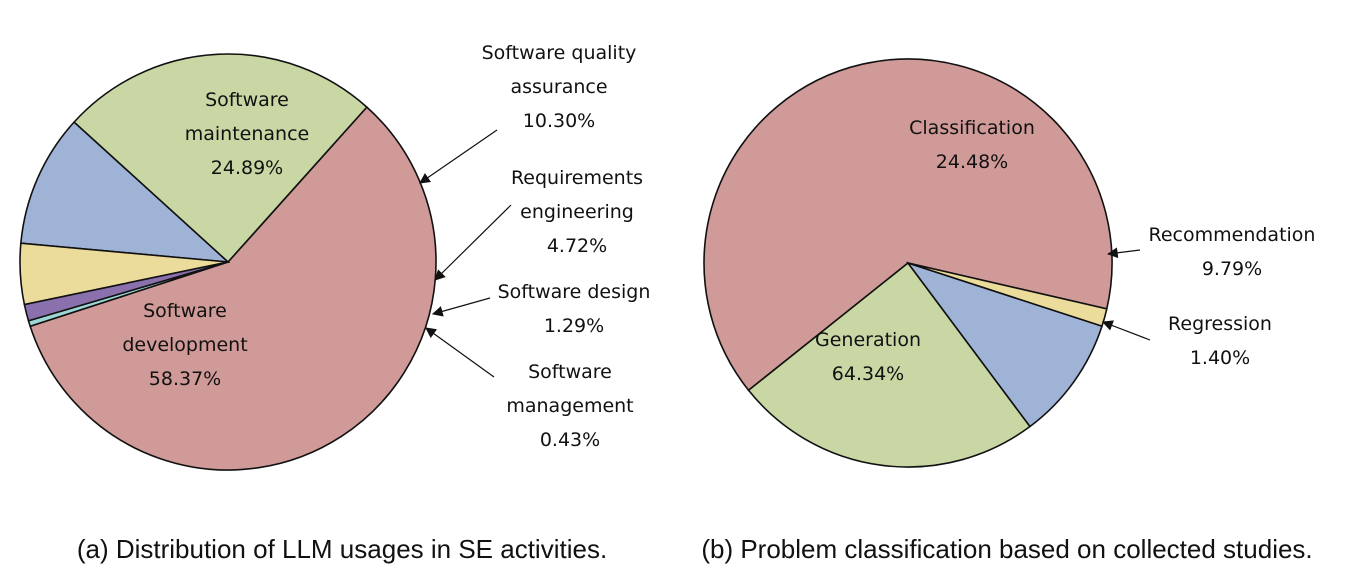  Describe the element at coordinates (247, 168) in the screenshot. I see `slice-label-software-maintenance-value: 24.89%` at that location.